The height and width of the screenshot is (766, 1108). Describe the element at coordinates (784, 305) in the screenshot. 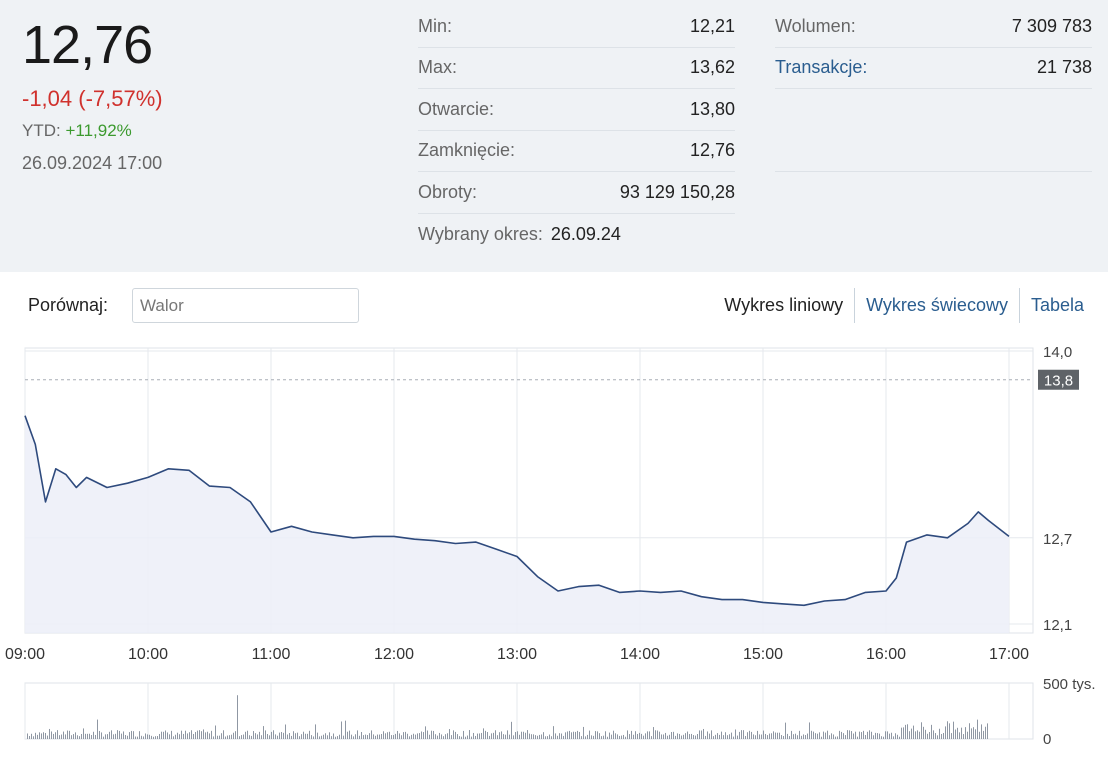

I see `tab-line-chart: Wykres liniowy` at that location.